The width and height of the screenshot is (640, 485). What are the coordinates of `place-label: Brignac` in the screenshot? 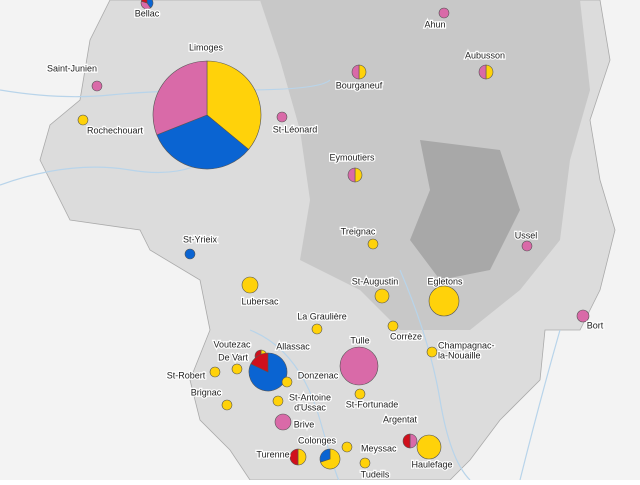 It's located at (206, 392).